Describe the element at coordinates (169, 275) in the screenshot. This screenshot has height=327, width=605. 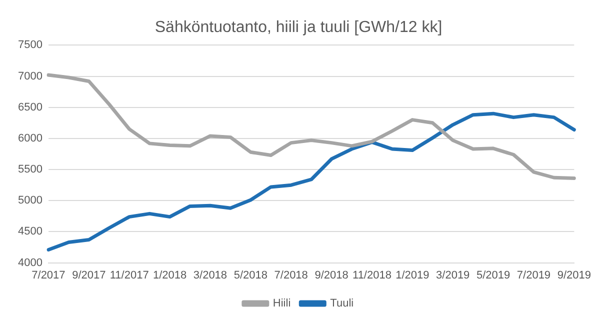
I see `x-tick-label: 1/2018` at that location.